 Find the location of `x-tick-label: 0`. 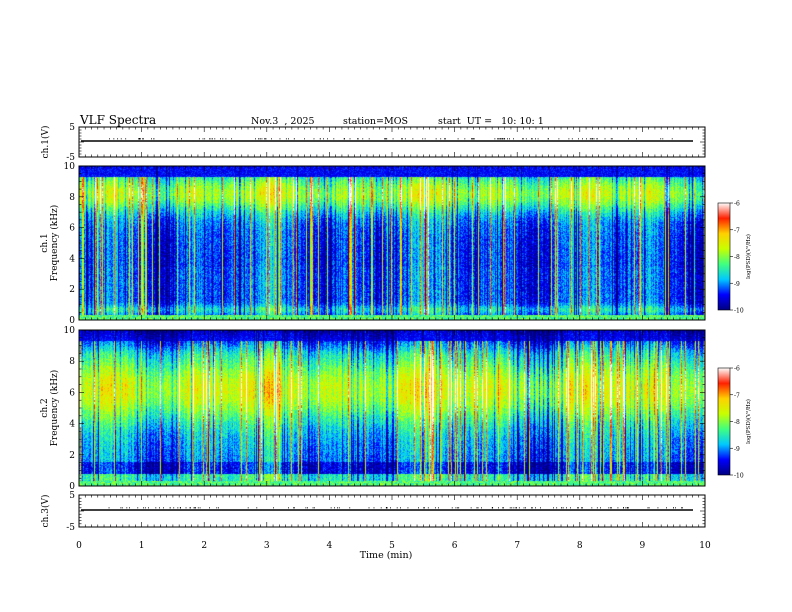

x-tick-label: 0 is located at coordinates (79, 546).